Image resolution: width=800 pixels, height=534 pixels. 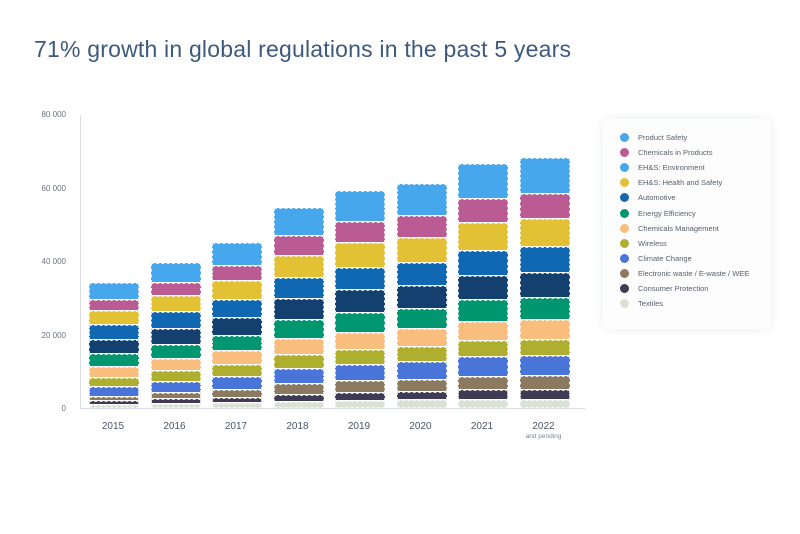 I want to click on bar-2015, so click(x=114, y=345).